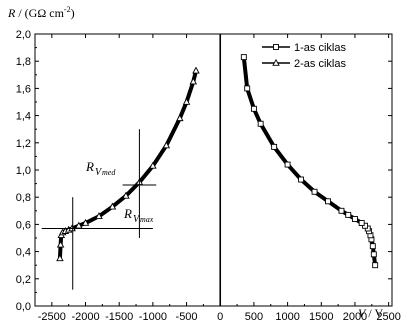 The width and height of the screenshot is (416, 325). I want to click on legend-label: 1-as ciklas, so click(320, 48).